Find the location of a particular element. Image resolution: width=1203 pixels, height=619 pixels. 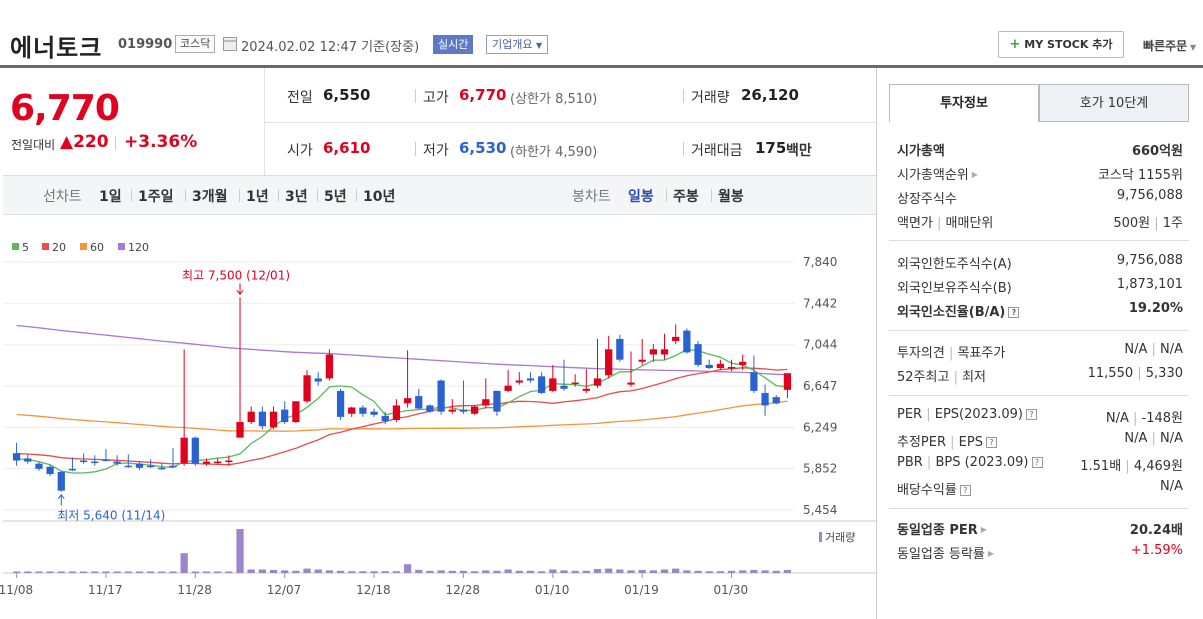

info-key-label: 동일업종 등락률 is located at coordinates (941, 554).